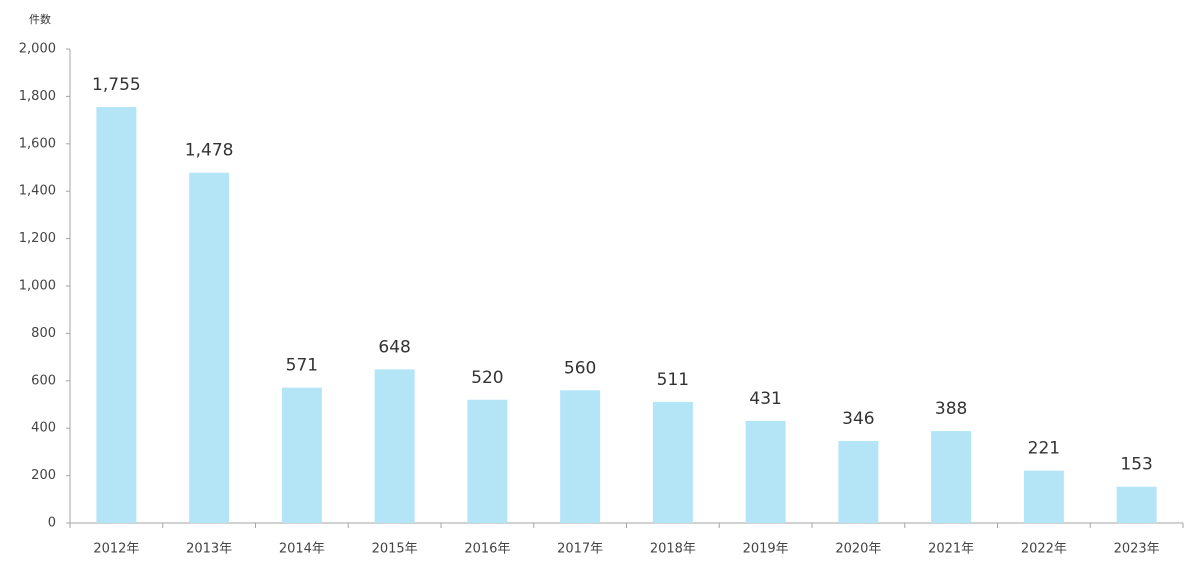 This screenshot has width=1200, height=571. I want to click on y-tick-label: 1,800, so click(37, 96).